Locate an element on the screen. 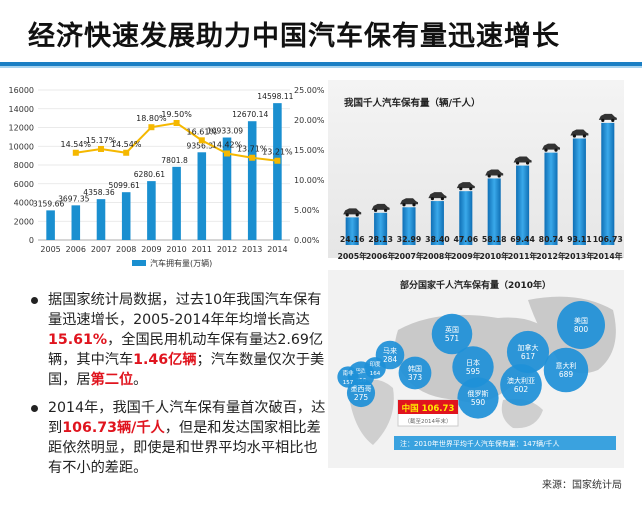  china-label: 中国 106.73 is located at coordinates (428, 408).